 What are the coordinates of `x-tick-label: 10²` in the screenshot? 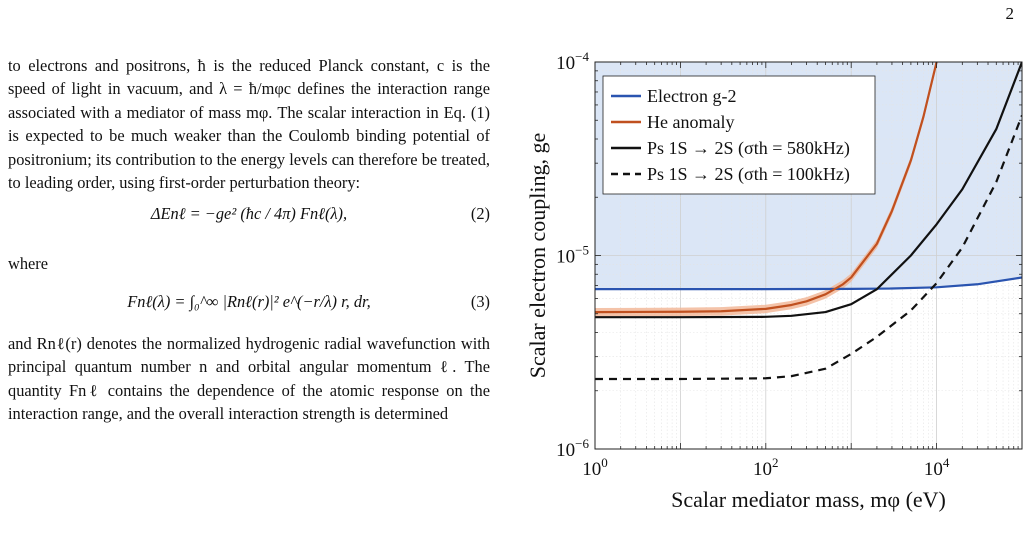 It's located at (765, 467).